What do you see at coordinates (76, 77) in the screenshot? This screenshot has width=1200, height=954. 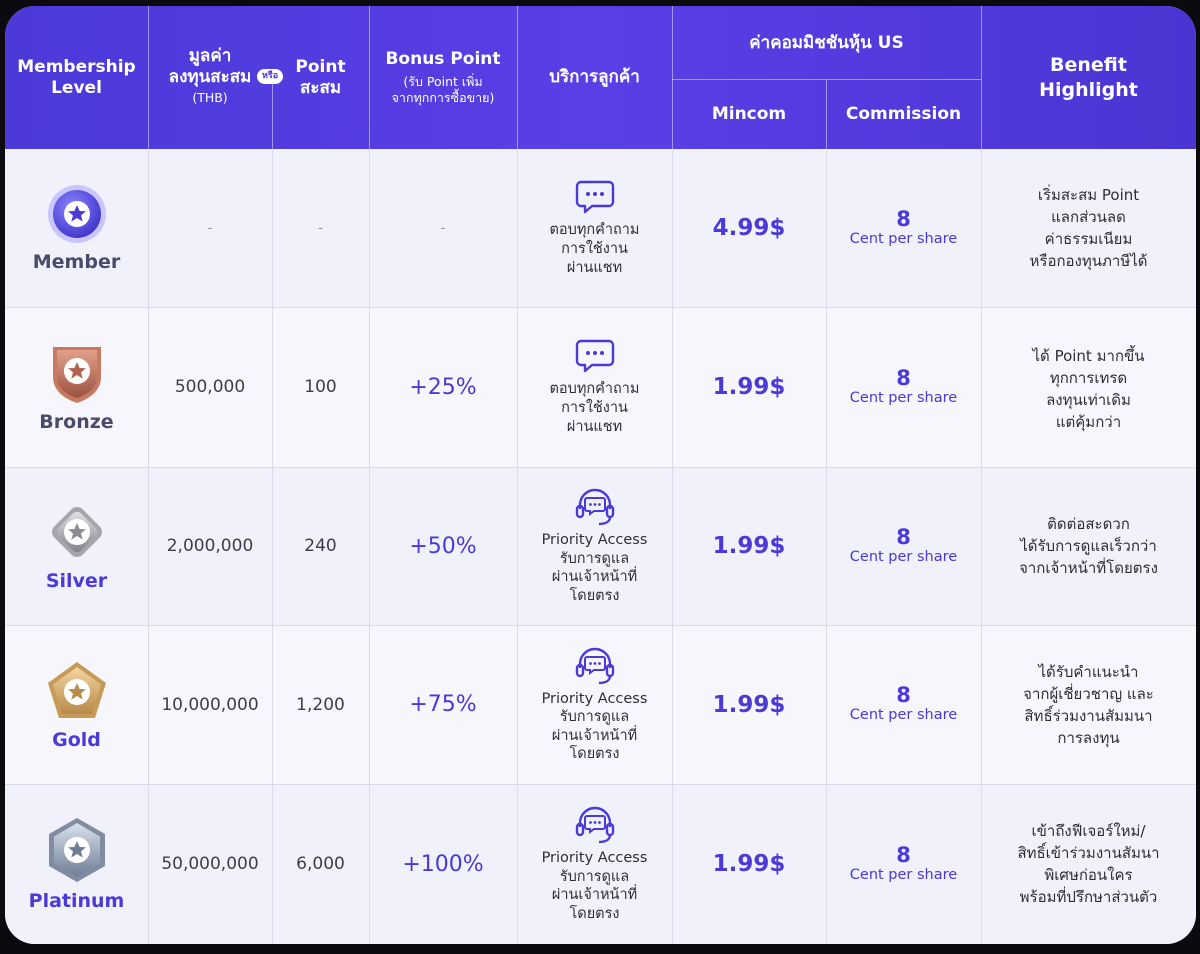 I see `header-membership-level: Membership Level` at bounding box center [76, 77].